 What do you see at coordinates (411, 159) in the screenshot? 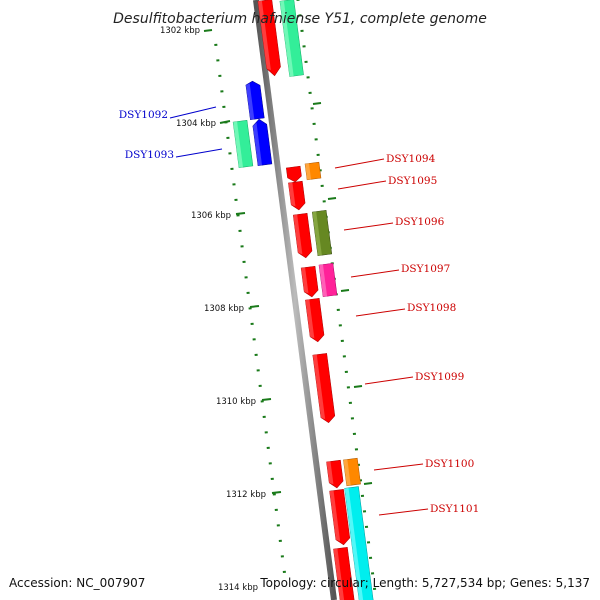
I see `gene-label-dsy1094: DSY1094` at bounding box center [411, 159].